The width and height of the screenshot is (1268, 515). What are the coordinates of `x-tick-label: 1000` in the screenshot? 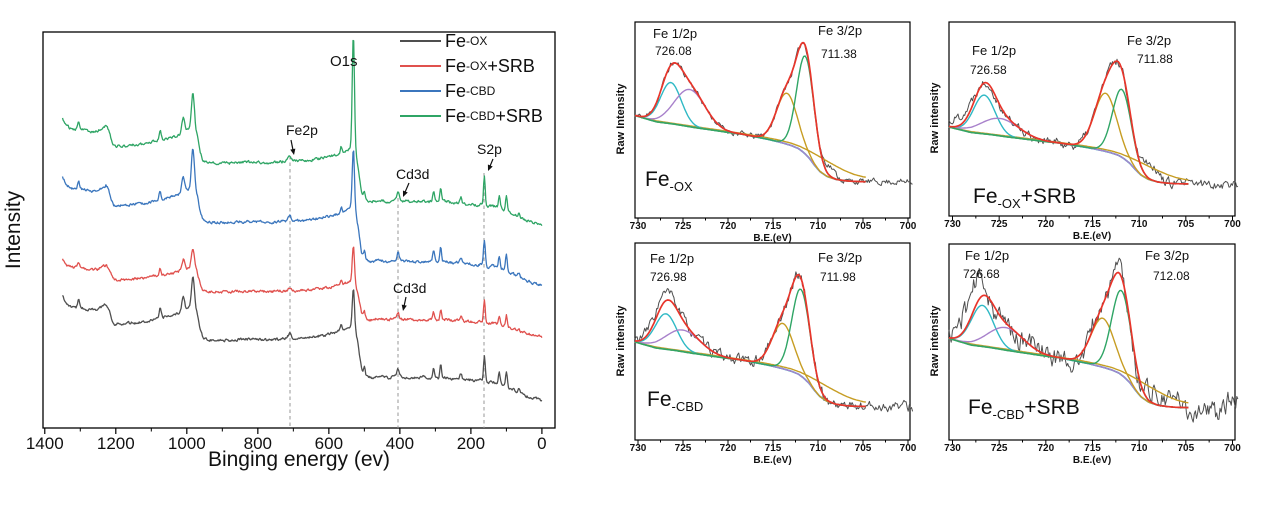 It's located at (186, 443).